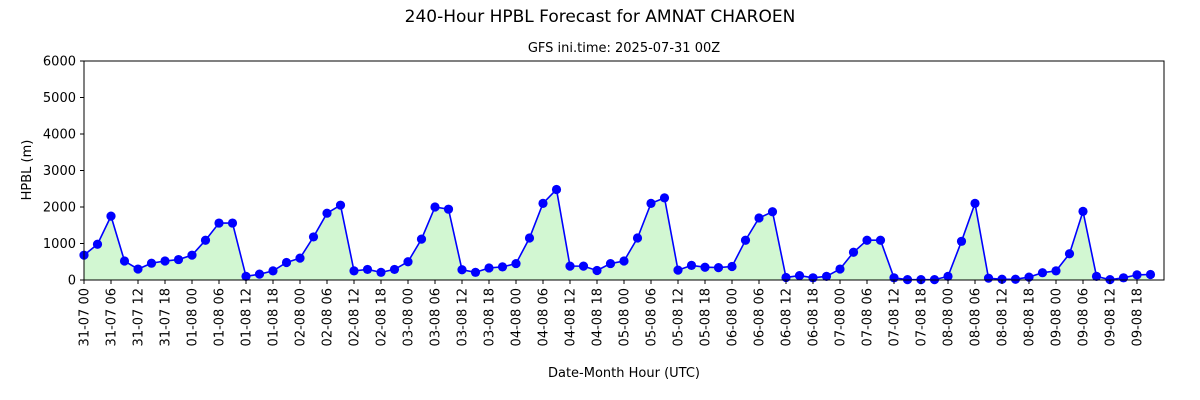 The width and height of the screenshot is (1200, 400). Describe the element at coordinates (600, 17) in the screenshot. I see `chart-title: 240-Hour HPBL Forecast for AMNAT CHAROEN` at that location.